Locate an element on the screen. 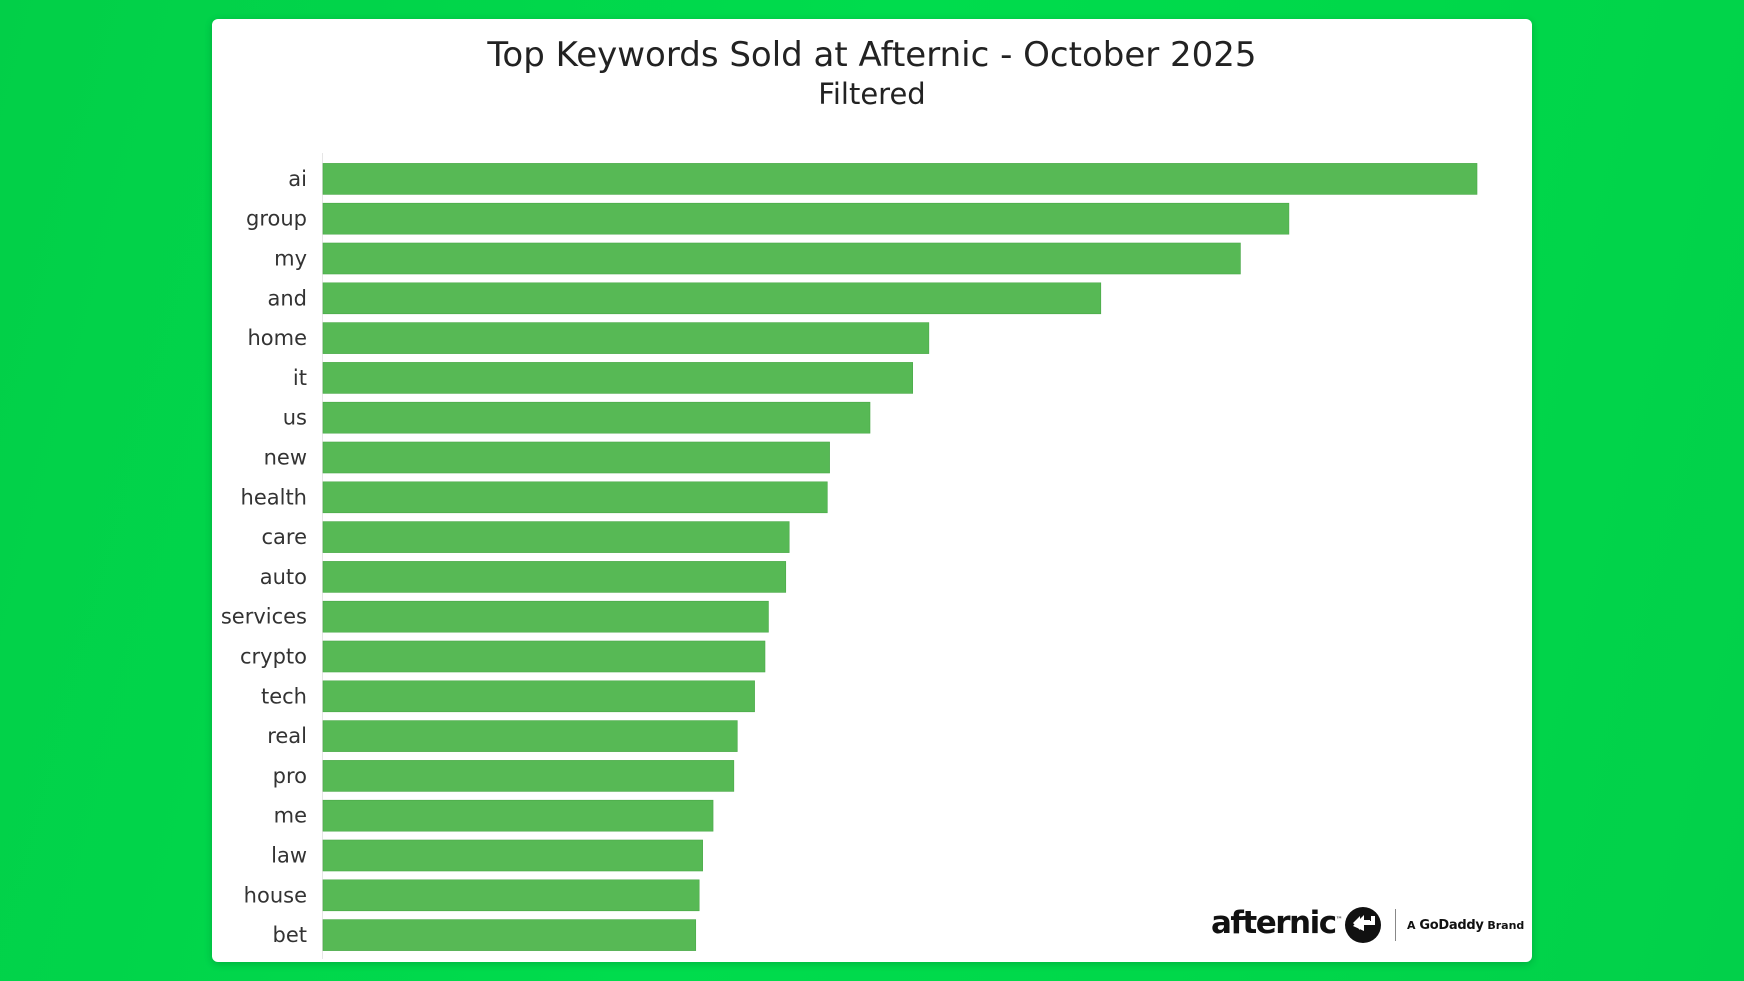  category-label-care: care is located at coordinates (284, 537).